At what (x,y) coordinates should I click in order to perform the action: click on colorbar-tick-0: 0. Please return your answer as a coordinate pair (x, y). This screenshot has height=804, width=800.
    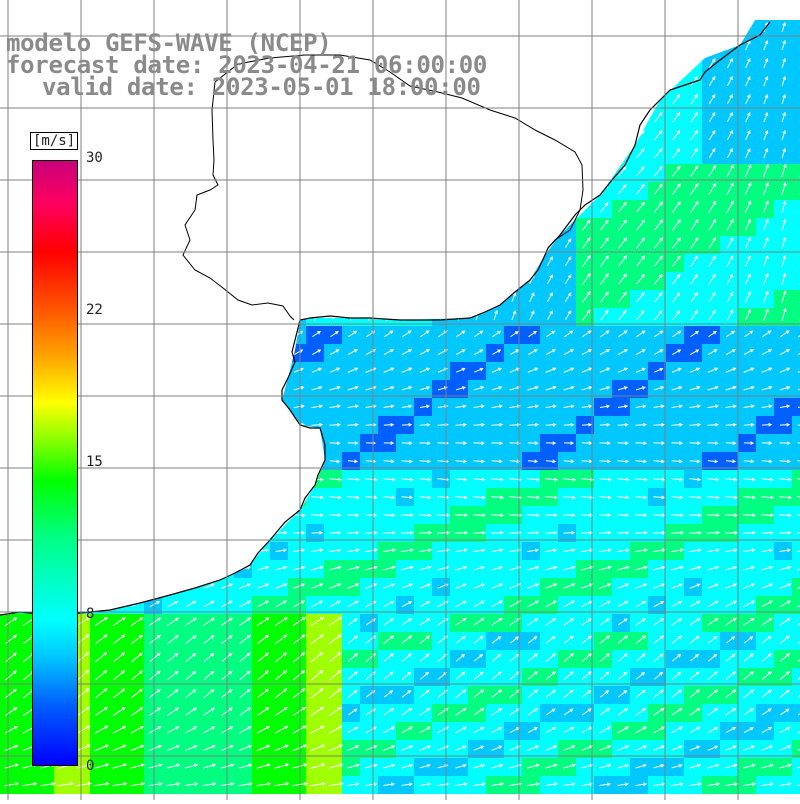
    Looking at the image, I should click on (90, 766).